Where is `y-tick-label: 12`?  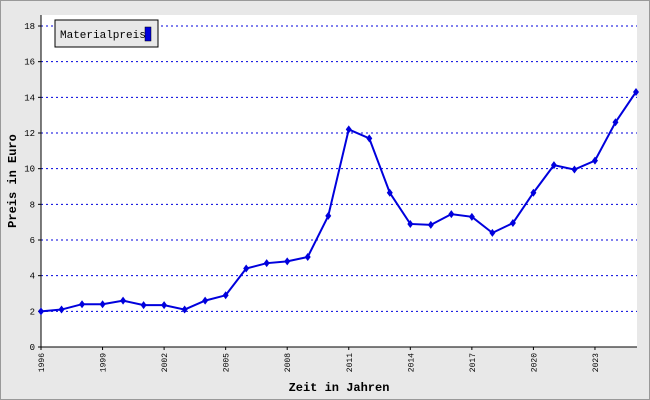
y-tick-label: 12 is located at coordinates (29, 134).